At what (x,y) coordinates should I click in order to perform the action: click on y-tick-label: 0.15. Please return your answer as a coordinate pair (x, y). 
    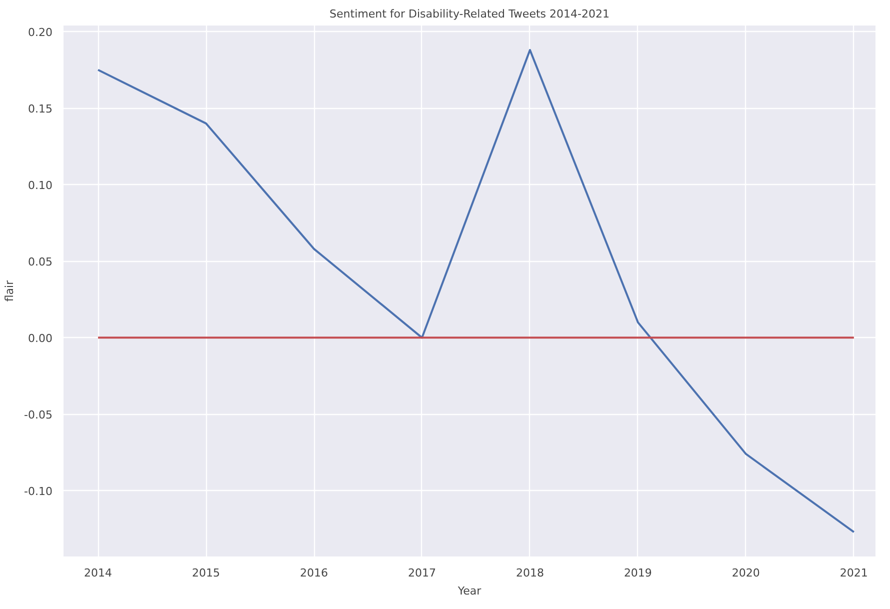
    Looking at the image, I should click on (40, 109).